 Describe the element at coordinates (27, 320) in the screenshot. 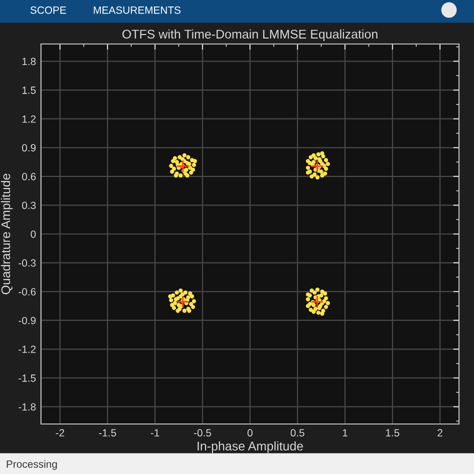

I see `y-tick-label: -0.9` at that location.